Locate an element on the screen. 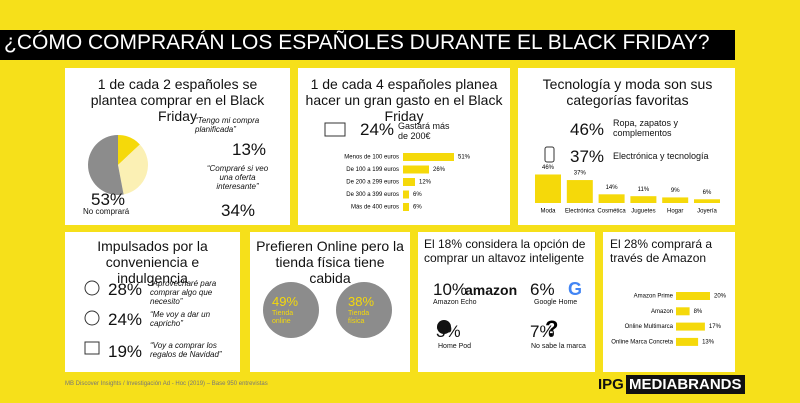  value-label: 8% is located at coordinates (698, 312).